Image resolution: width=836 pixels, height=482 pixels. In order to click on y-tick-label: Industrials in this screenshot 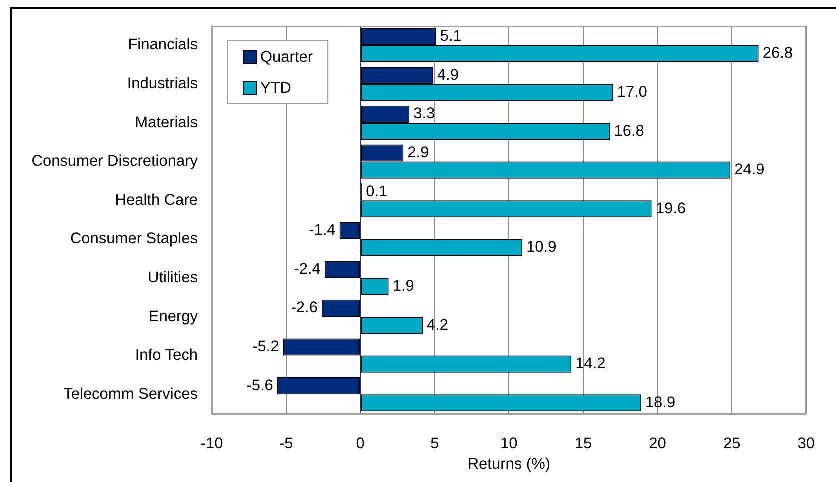, I will do `click(162, 83)`.